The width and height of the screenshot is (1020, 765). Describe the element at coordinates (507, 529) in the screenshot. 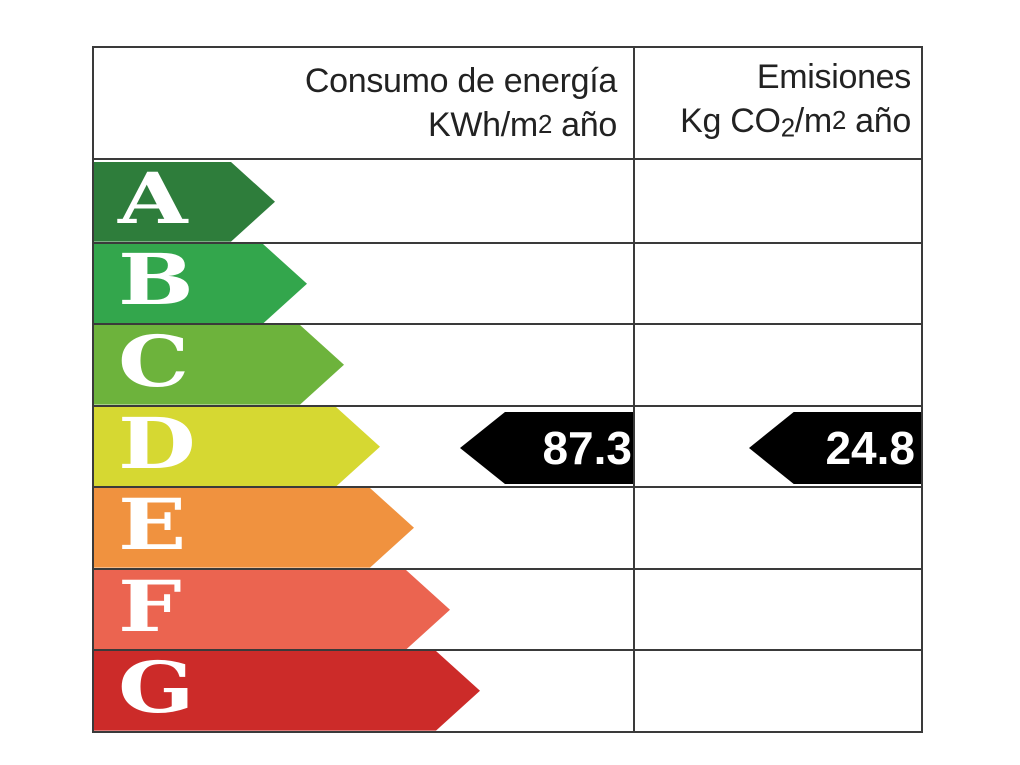

I see `rating-row-e: E` at that location.